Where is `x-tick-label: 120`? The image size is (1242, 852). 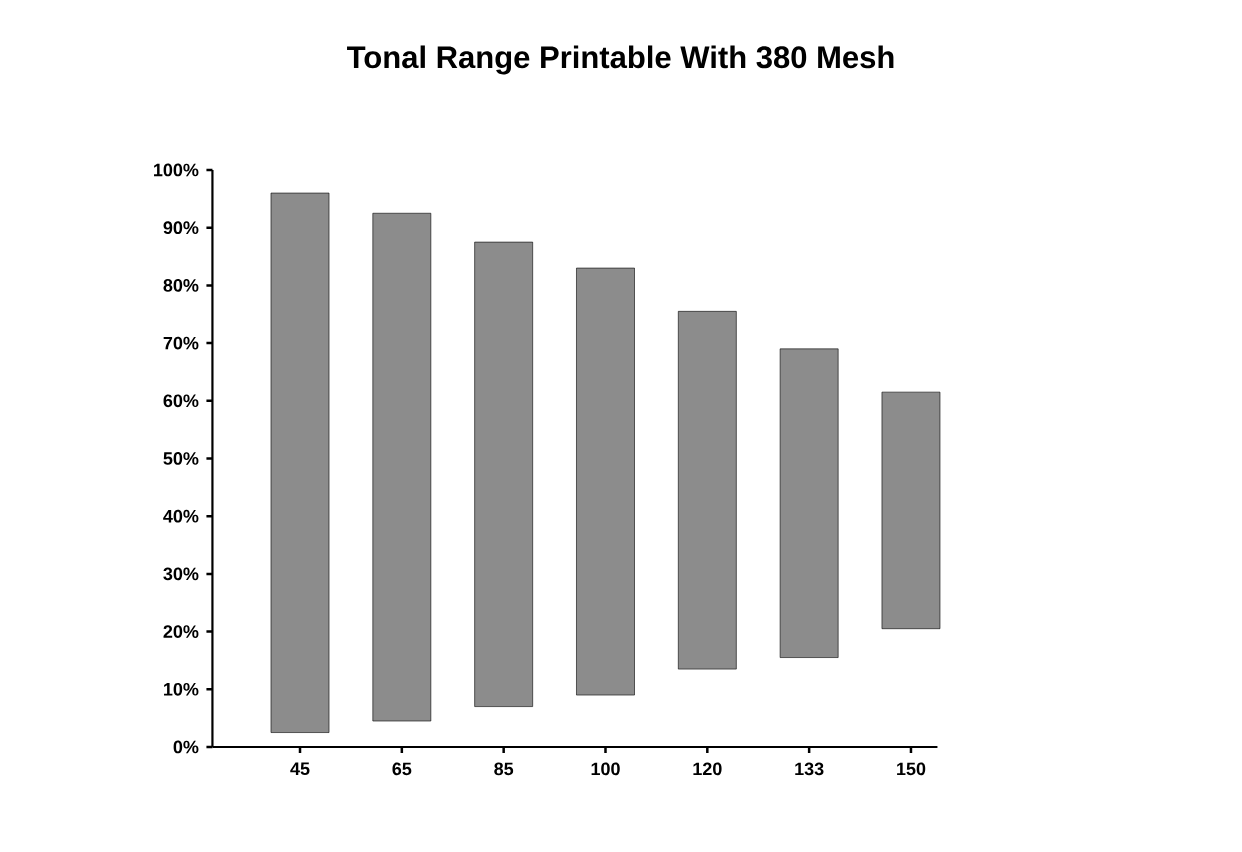 x-tick-label: 120 is located at coordinates (707, 769).